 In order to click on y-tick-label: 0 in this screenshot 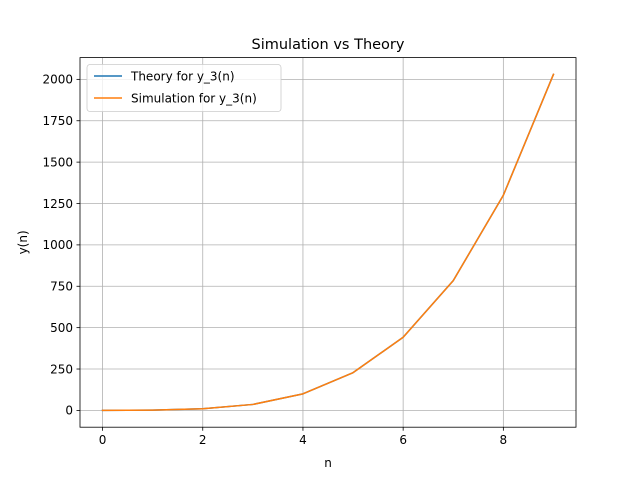, I will do `click(69, 411)`.